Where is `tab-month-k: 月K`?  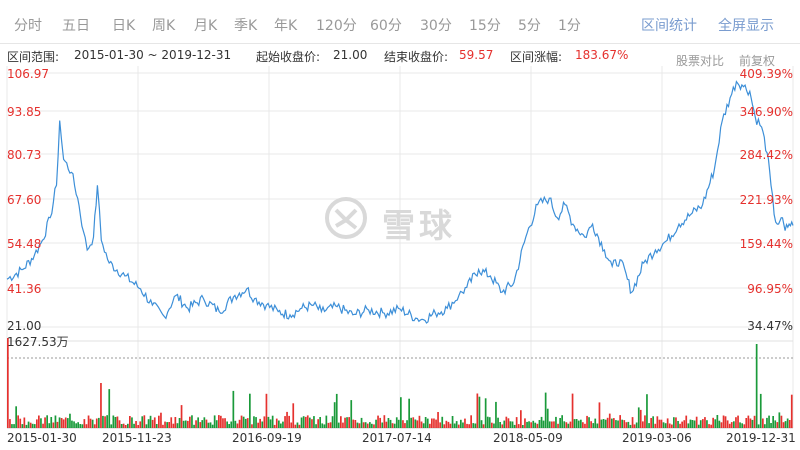
tab-month-k: 月K is located at coordinates (206, 26).